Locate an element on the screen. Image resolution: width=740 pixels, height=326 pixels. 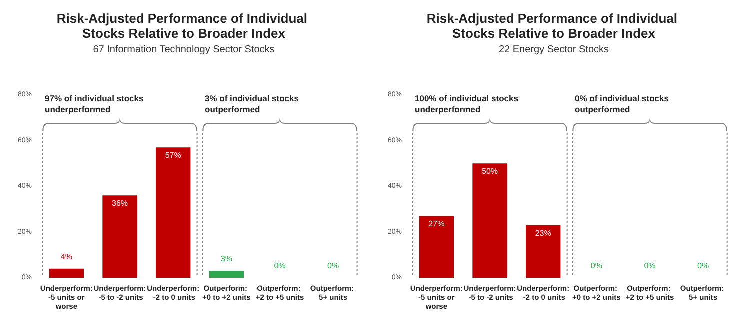
data-label: 3% is located at coordinates (226, 259).